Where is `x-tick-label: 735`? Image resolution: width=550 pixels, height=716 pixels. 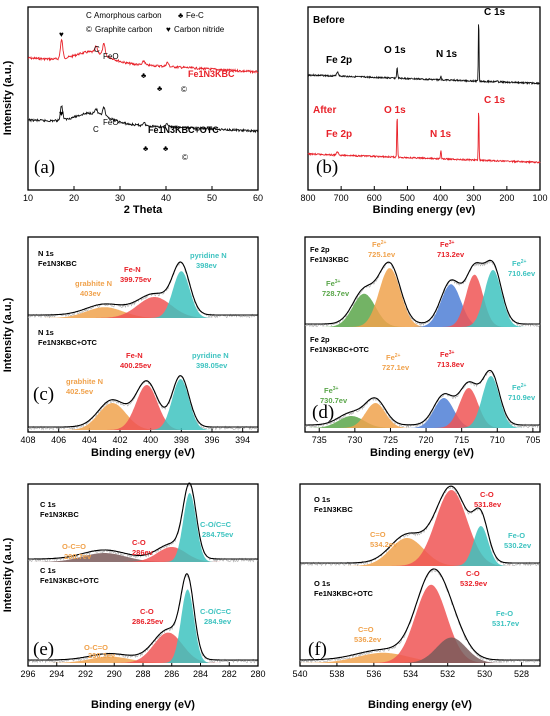
x-tick-label: 735 is located at coordinates (319, 440).